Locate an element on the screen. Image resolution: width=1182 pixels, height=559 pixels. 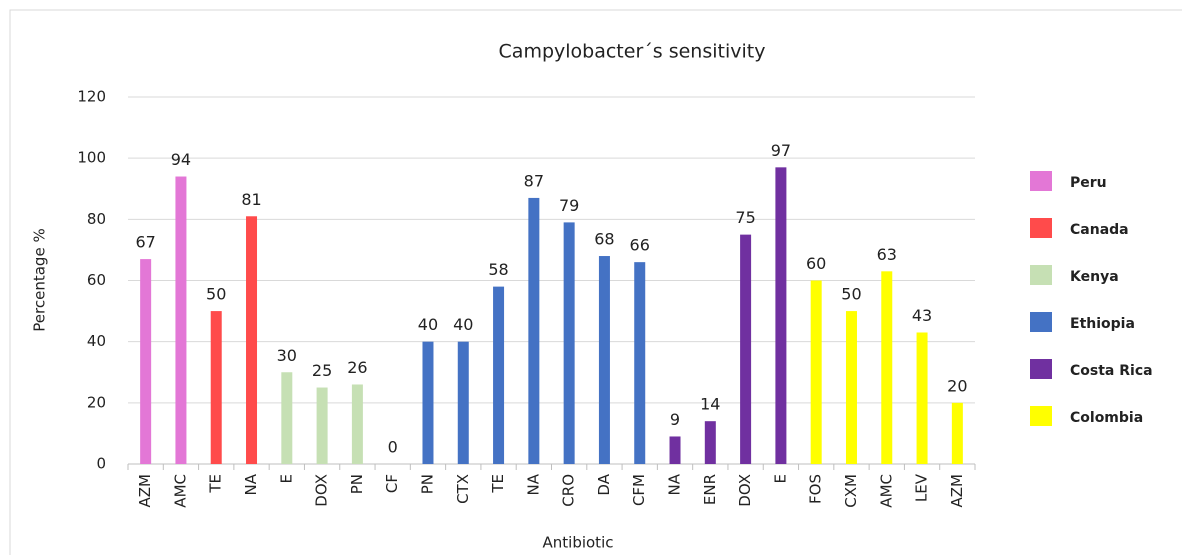
legend-label: Colombia is located at coordinates (1106, 418).